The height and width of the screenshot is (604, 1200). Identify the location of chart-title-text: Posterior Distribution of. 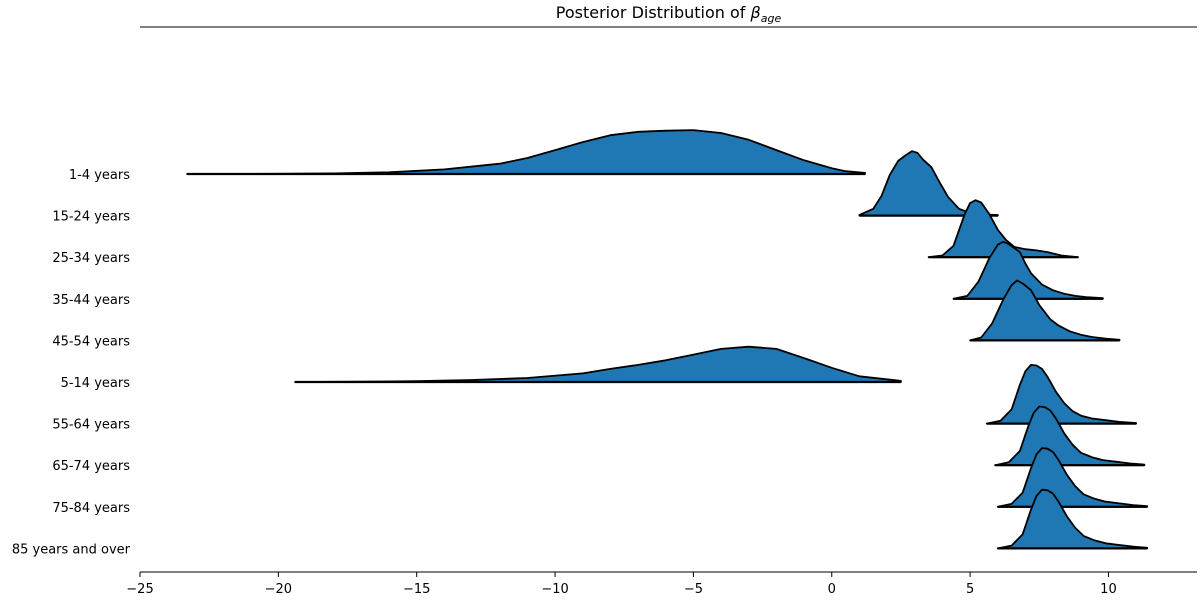
(653, 12).